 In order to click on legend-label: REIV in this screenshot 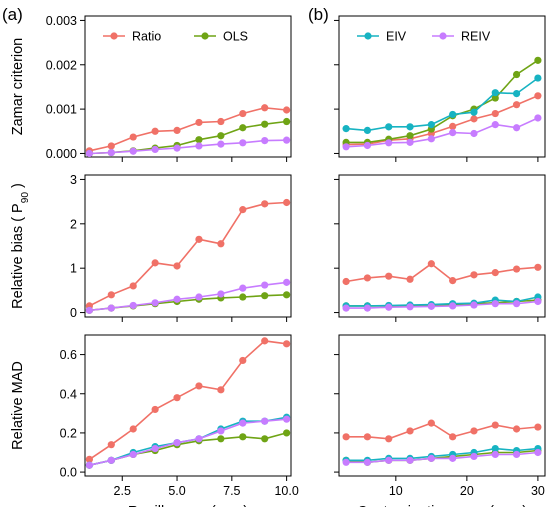, I will do `click(476, 37)`.